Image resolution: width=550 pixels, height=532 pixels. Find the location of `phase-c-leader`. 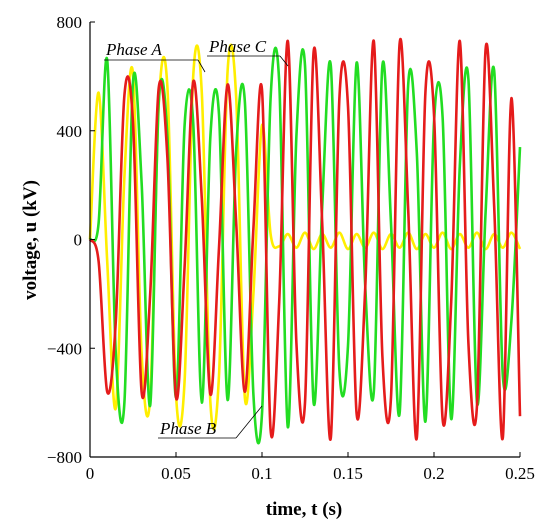

phase-c-leader is located at coordinates (284, 61).